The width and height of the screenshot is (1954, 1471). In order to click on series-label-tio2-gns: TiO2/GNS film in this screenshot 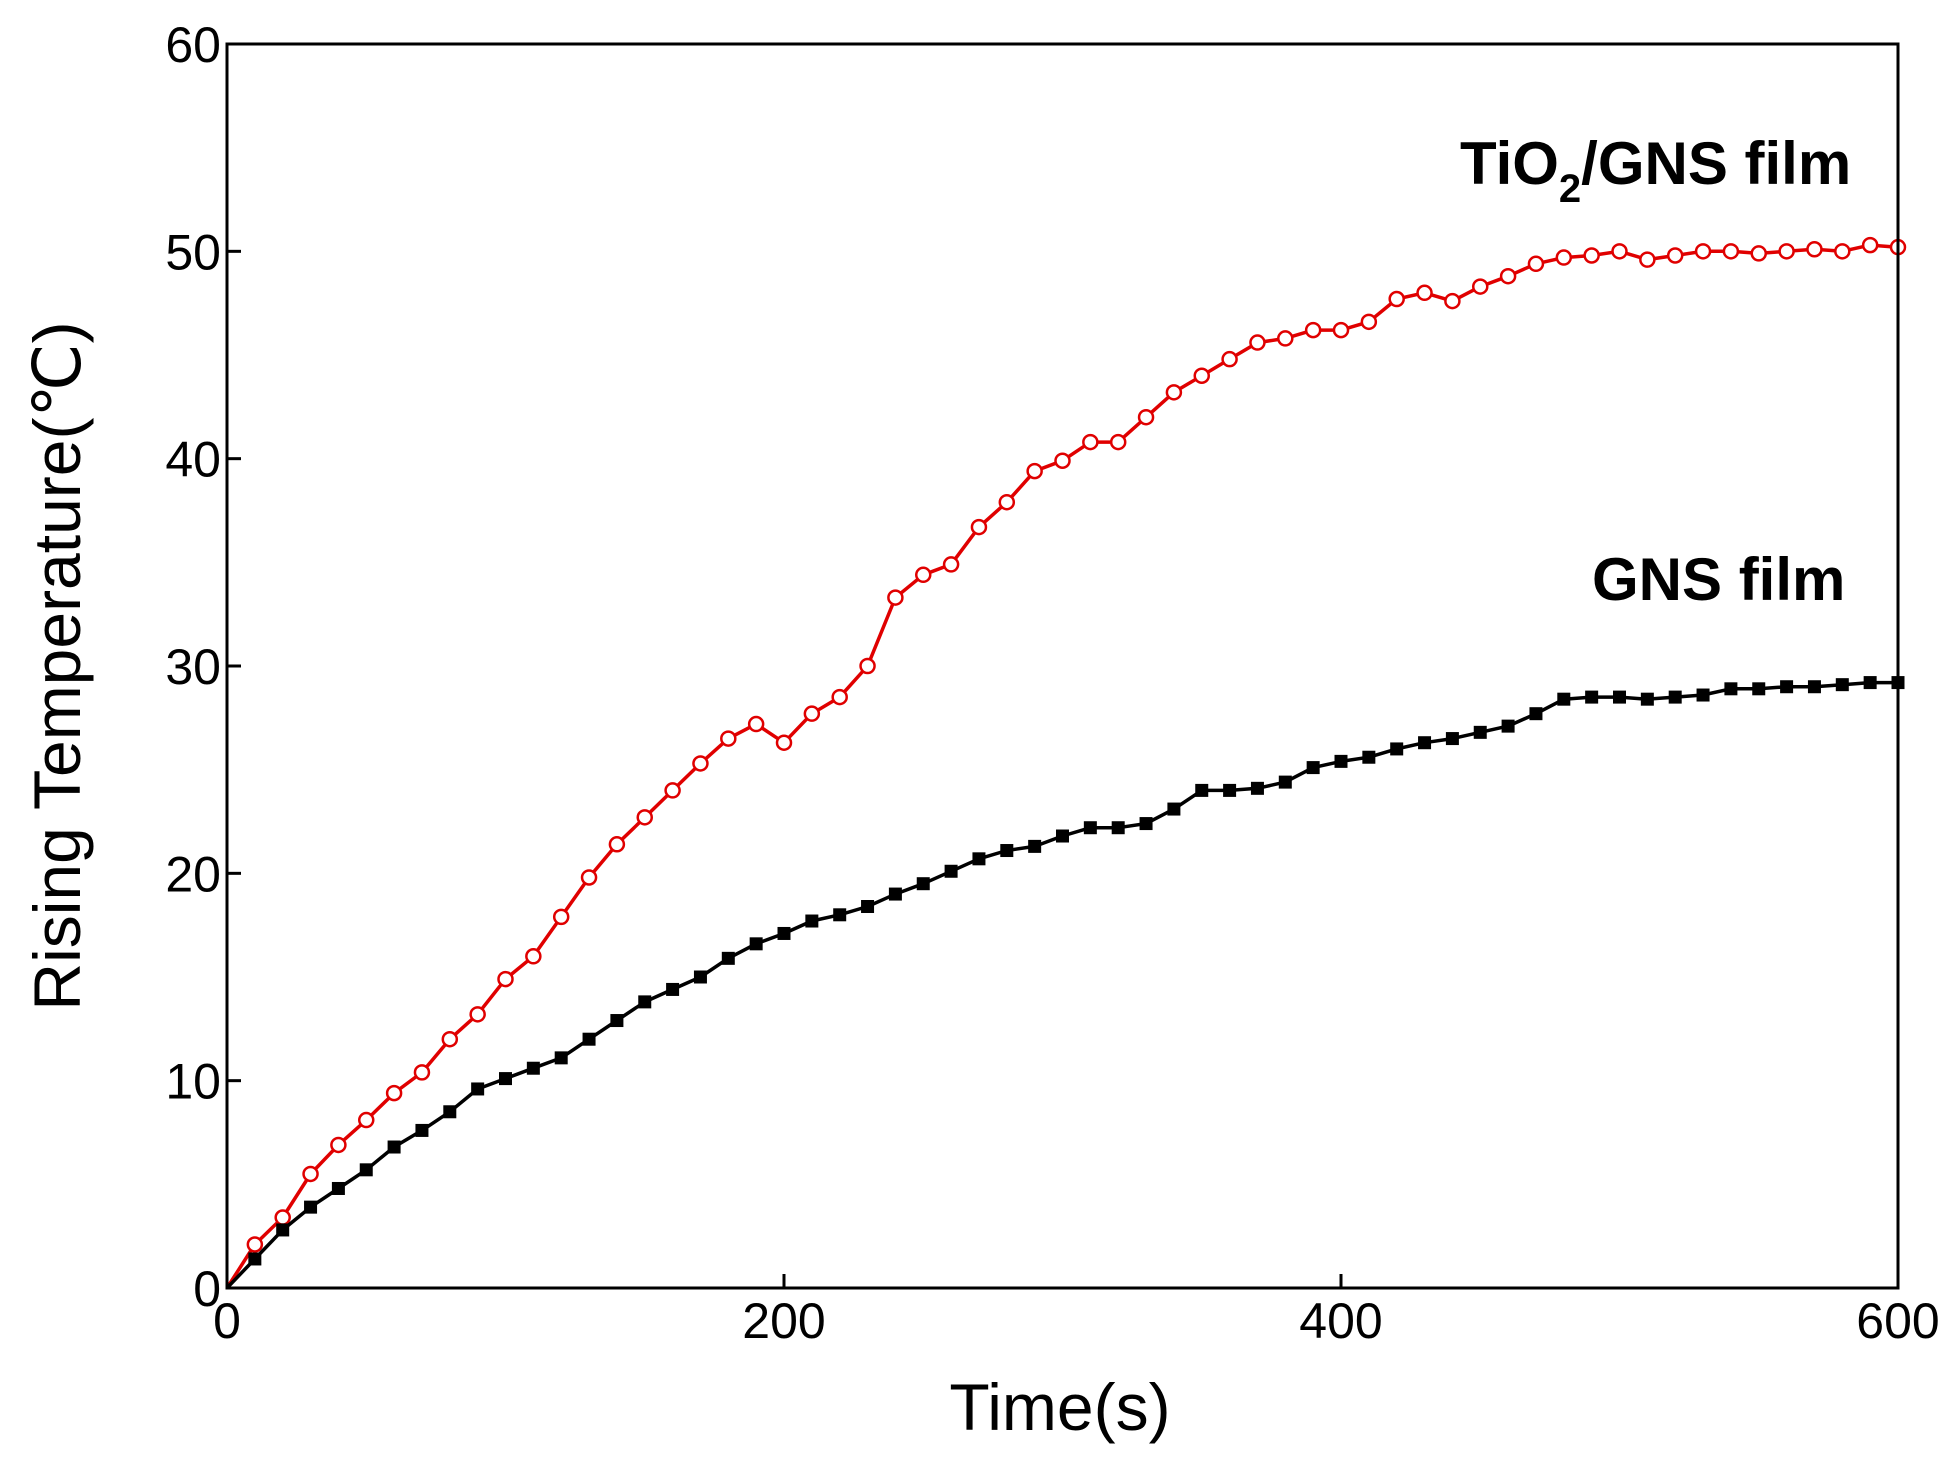, I will do `click(1655, 170)`.